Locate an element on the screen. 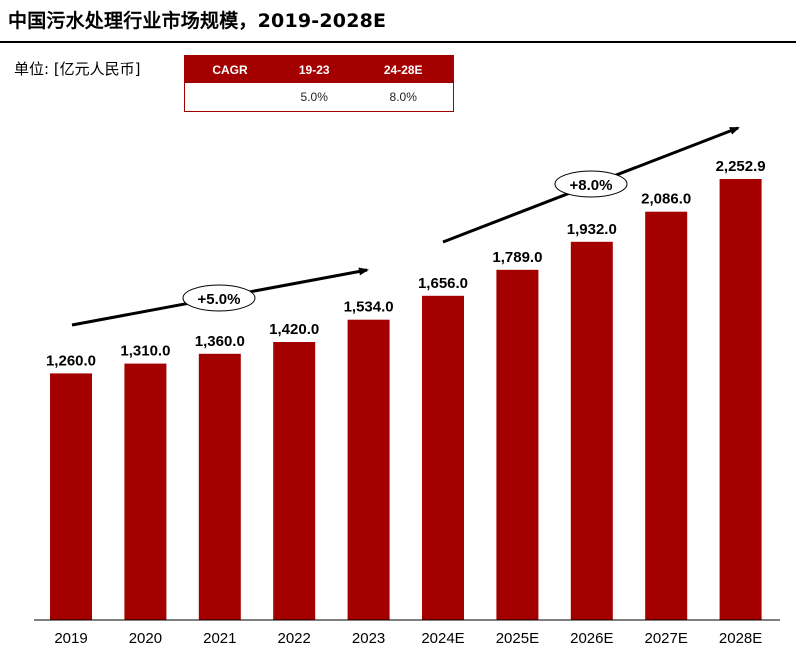 The width and height of the screenshot is (796, 661). value-label-2021: 1,360.0 is located at coordinates (220, 341).